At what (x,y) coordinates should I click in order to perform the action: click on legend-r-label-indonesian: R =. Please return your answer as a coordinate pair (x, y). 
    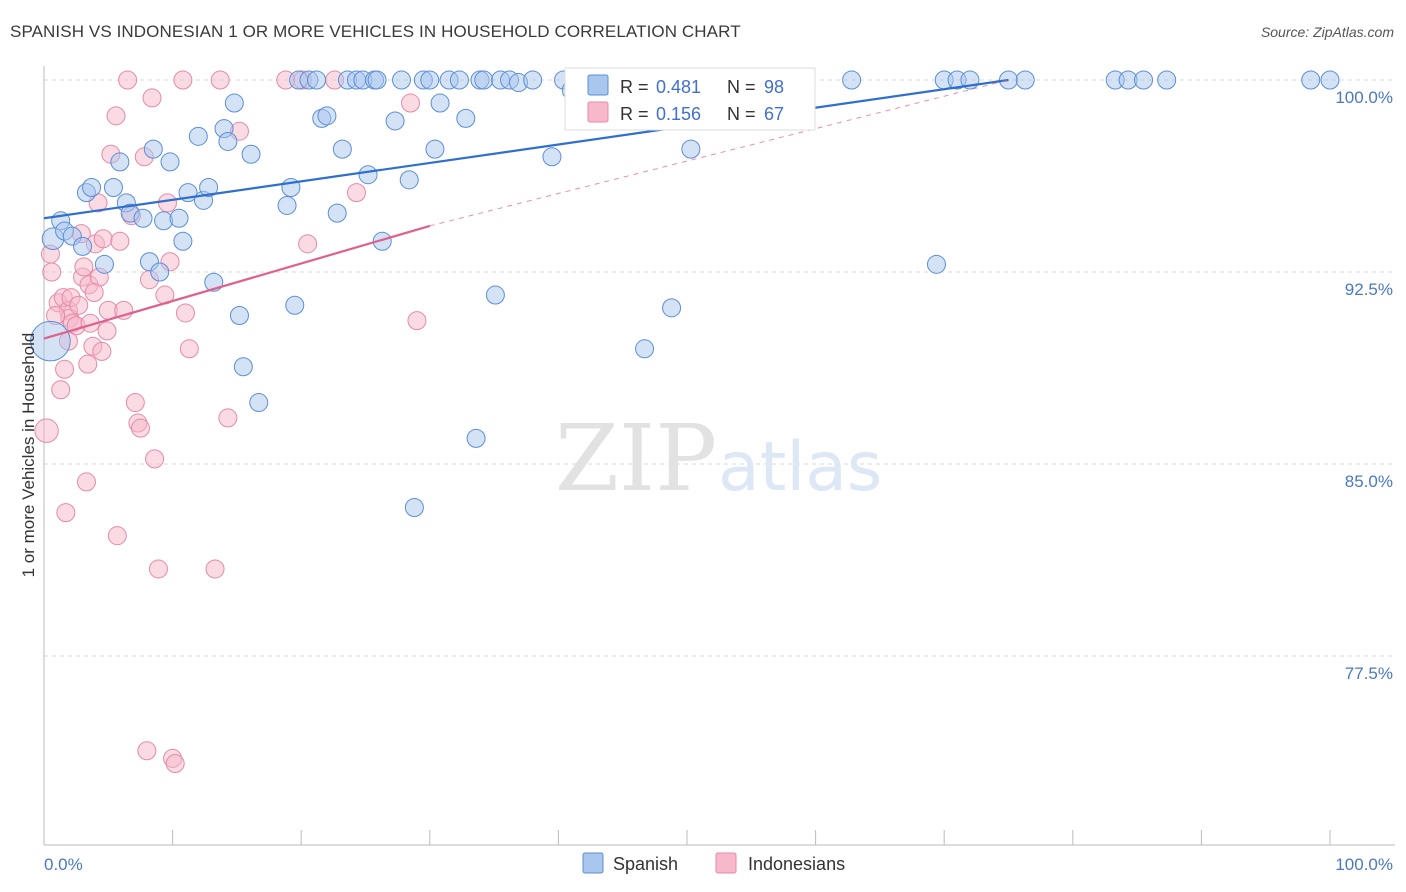
    Looking at the image, I should click on (634, 114).